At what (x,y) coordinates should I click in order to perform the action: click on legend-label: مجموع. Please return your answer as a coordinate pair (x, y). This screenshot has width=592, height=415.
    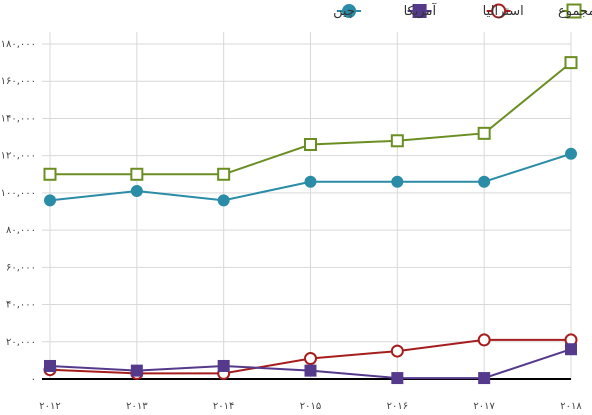
    Looking at the image, I should click on (575, 11).